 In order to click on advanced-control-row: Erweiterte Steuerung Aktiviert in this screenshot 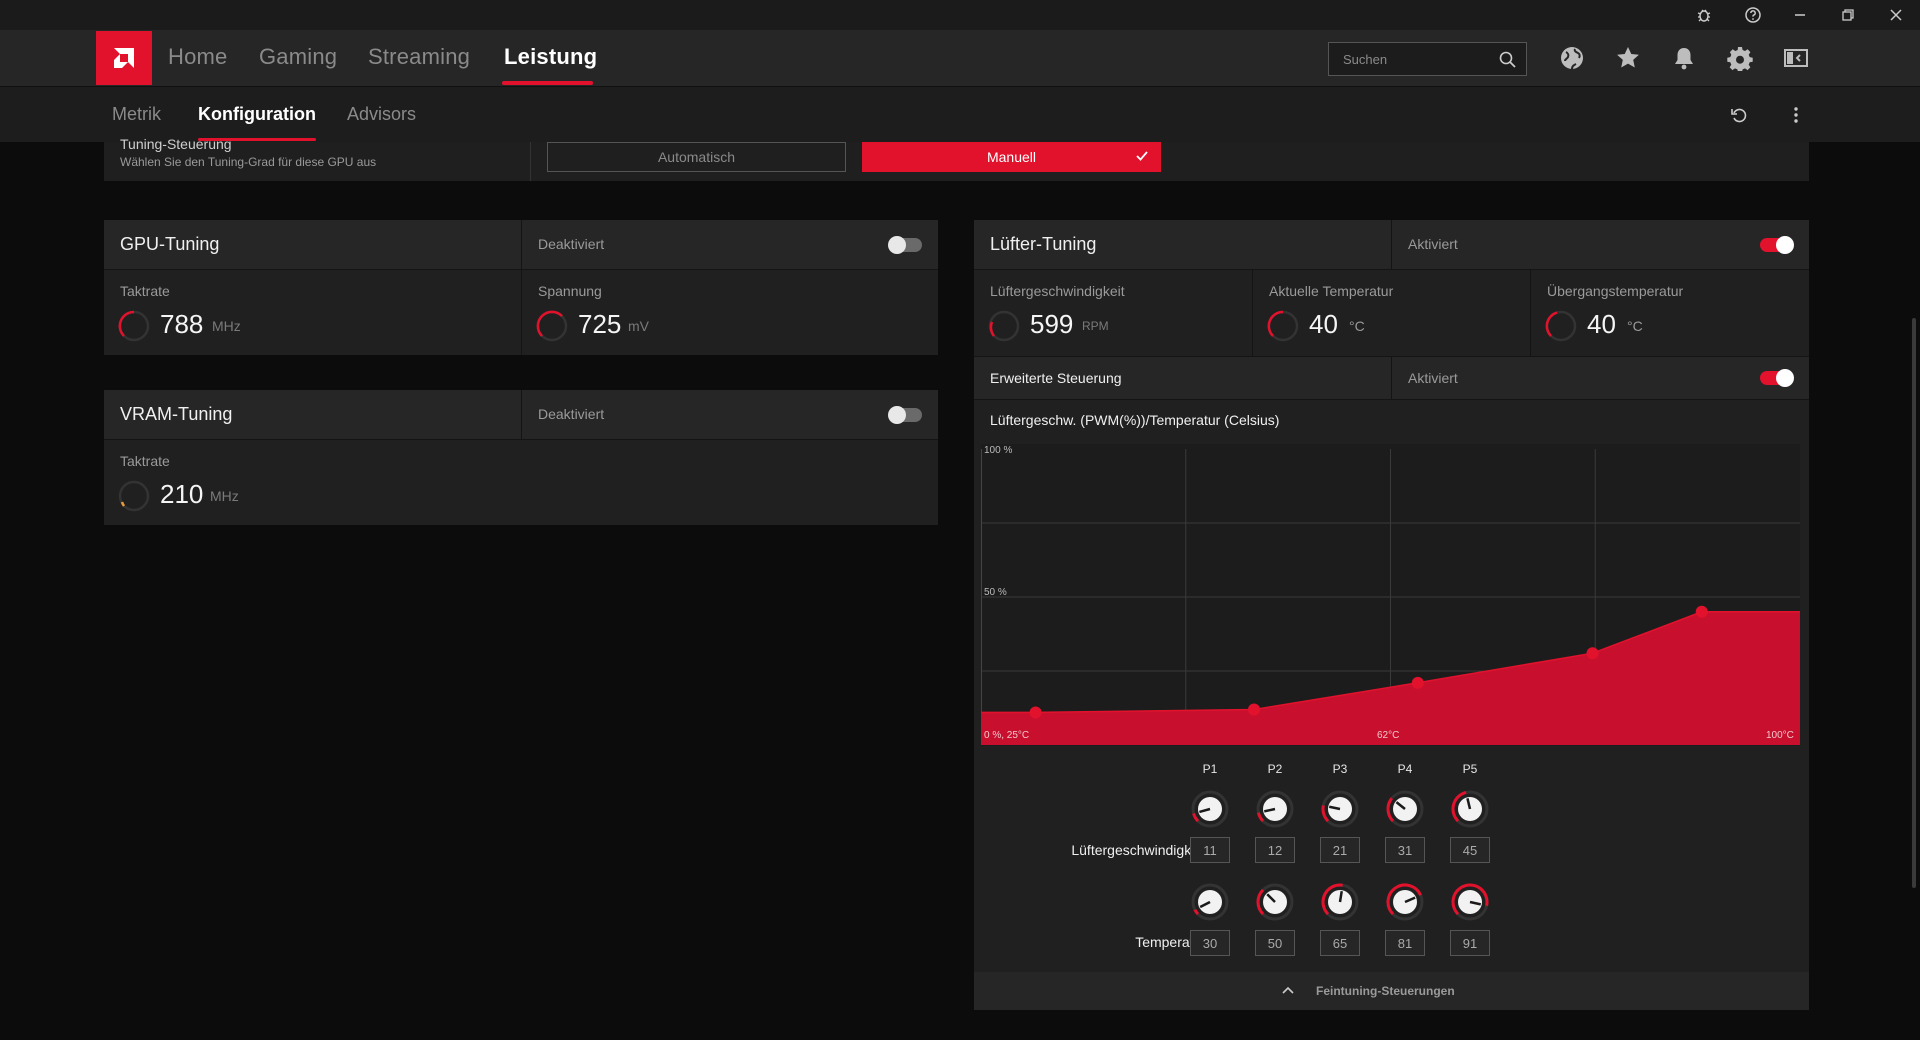, I will do `click(1391, 378)`.